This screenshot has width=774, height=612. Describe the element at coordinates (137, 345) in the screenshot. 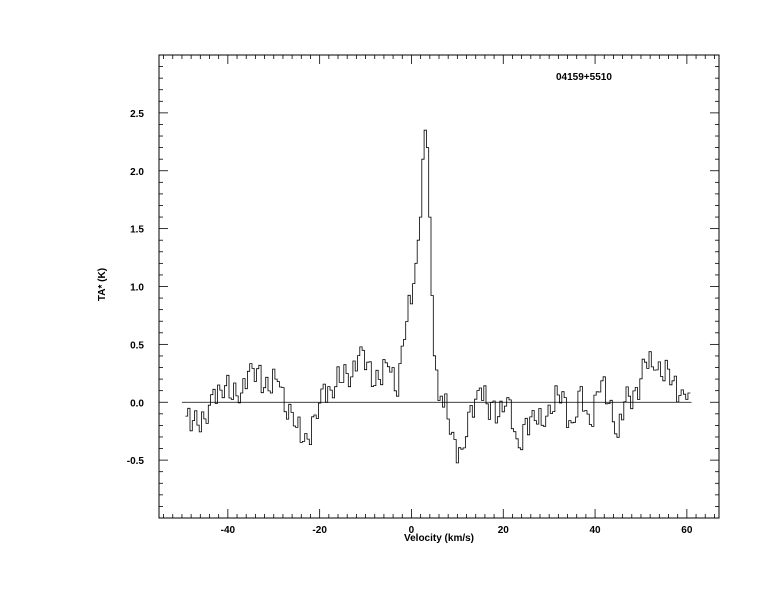

I see `y-tick-label: 0.5` at that location.